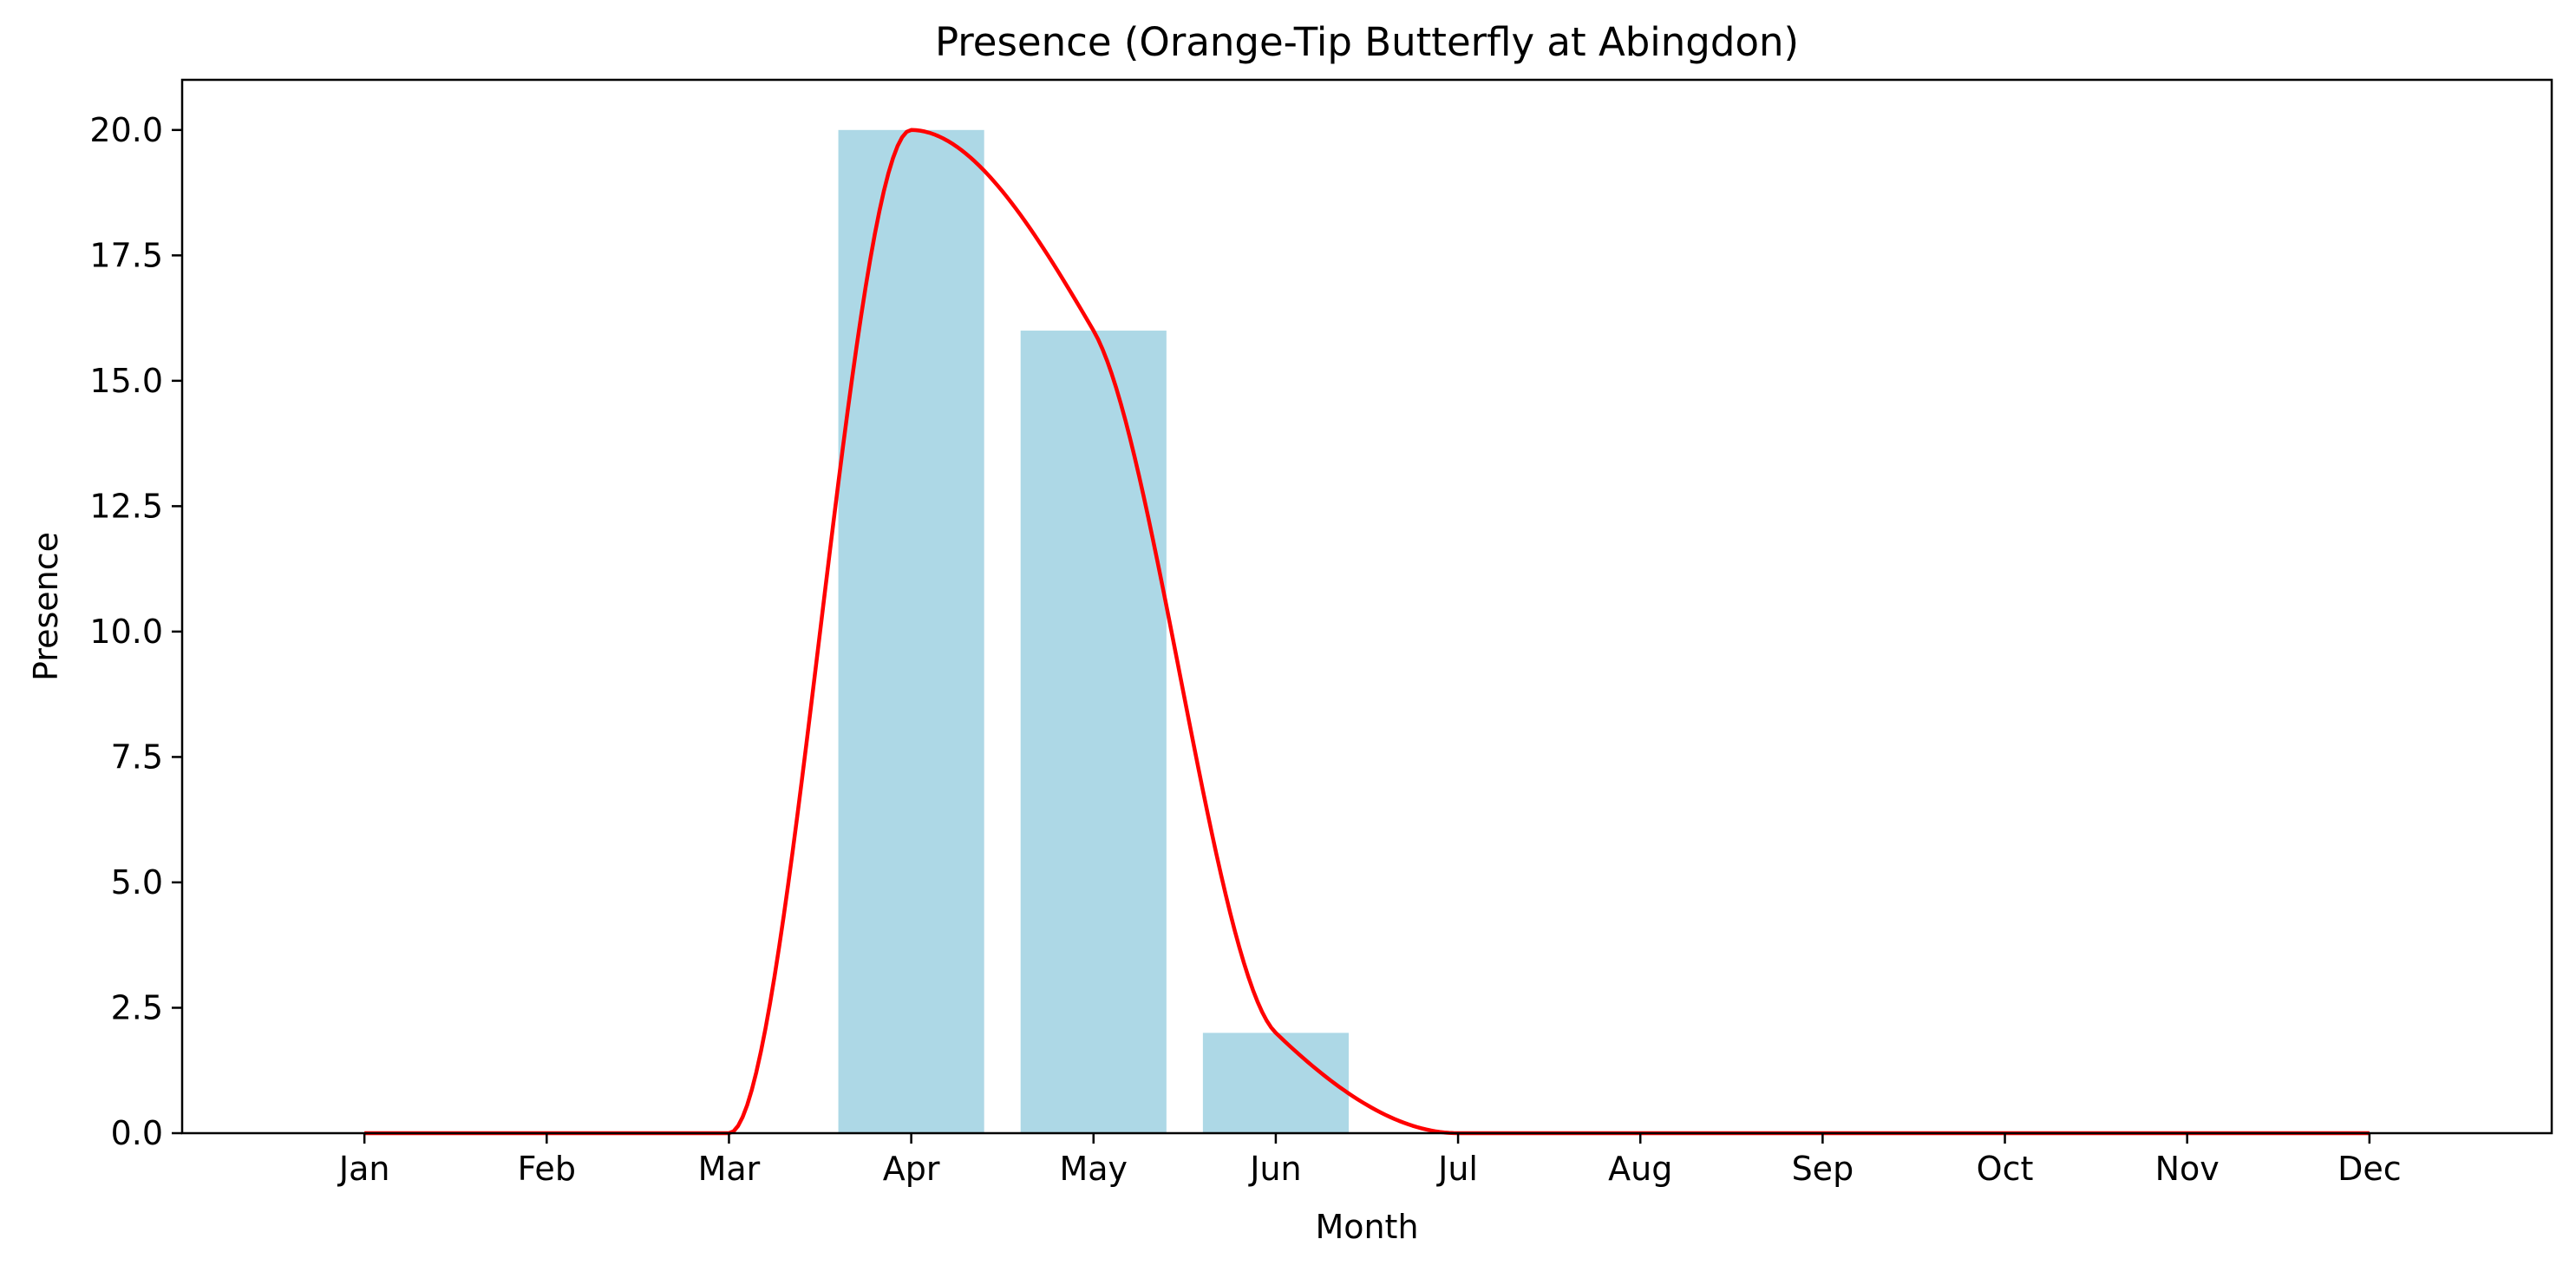 The width and height of the screenshot is (2576, 1272). Describe the element at coordinates (46, 606) in the screenshot. I see `y-axis-label: Presence` at that location.